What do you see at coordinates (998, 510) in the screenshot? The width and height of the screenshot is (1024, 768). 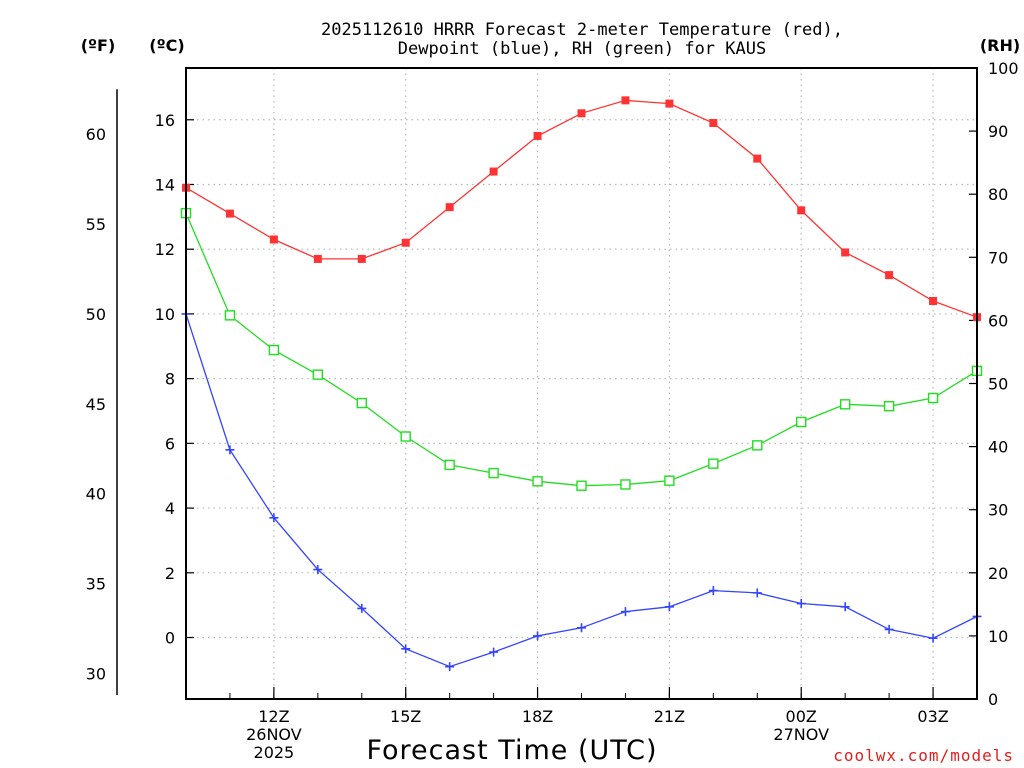 I see `rh-tick-label: 30` at bounding box center [998, 510].